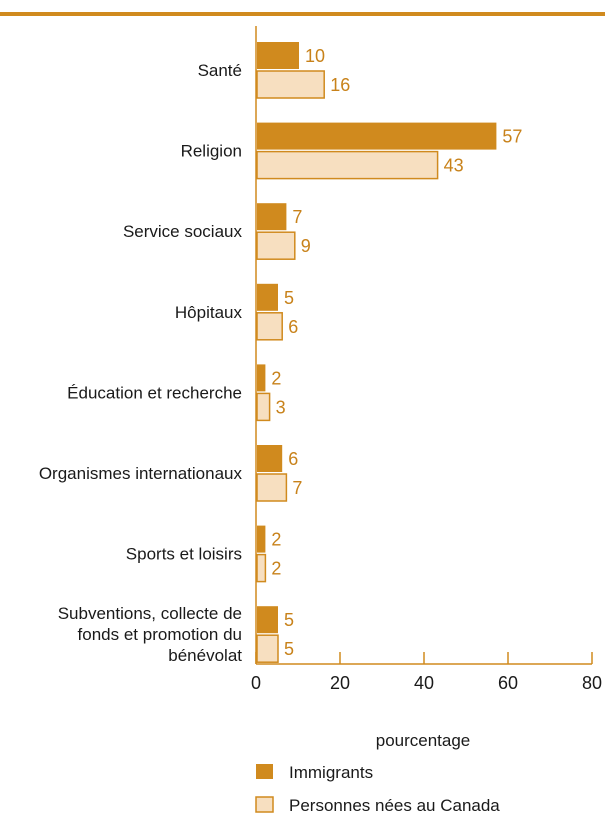  What do you see at coordinates (297, 488) in the screenshot?
I see `data-label-canada-5: 7` at bounding box center [297, 488].